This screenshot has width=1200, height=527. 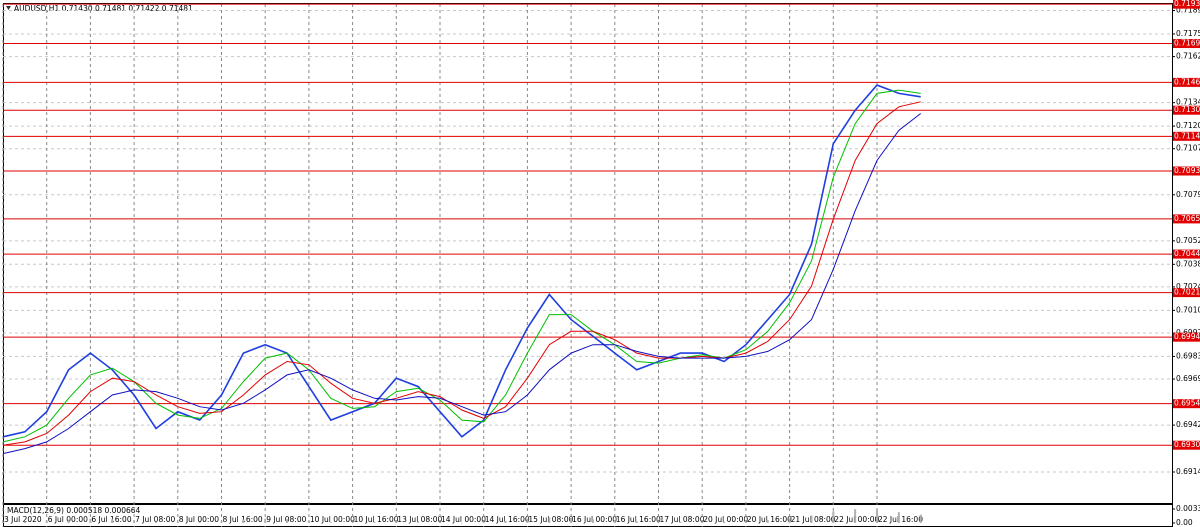 I want to click on level-label: 0.70651, so click(x=1187, y=218).